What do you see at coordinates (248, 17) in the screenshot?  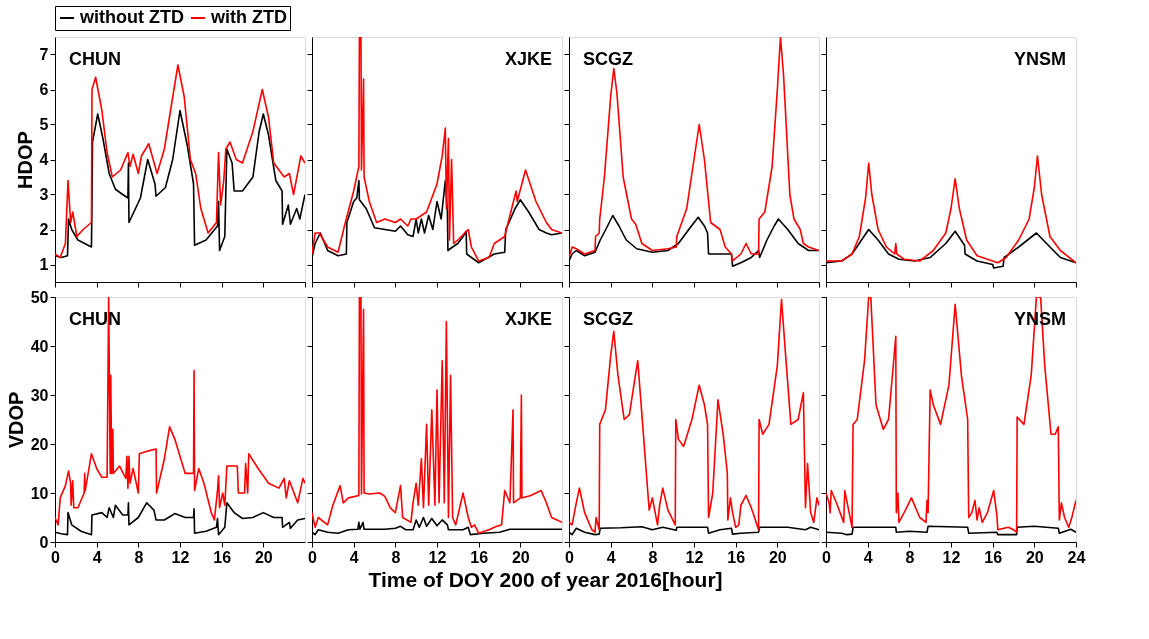 I see `legend-label: with ZTD` at bounding box center [248, 17].